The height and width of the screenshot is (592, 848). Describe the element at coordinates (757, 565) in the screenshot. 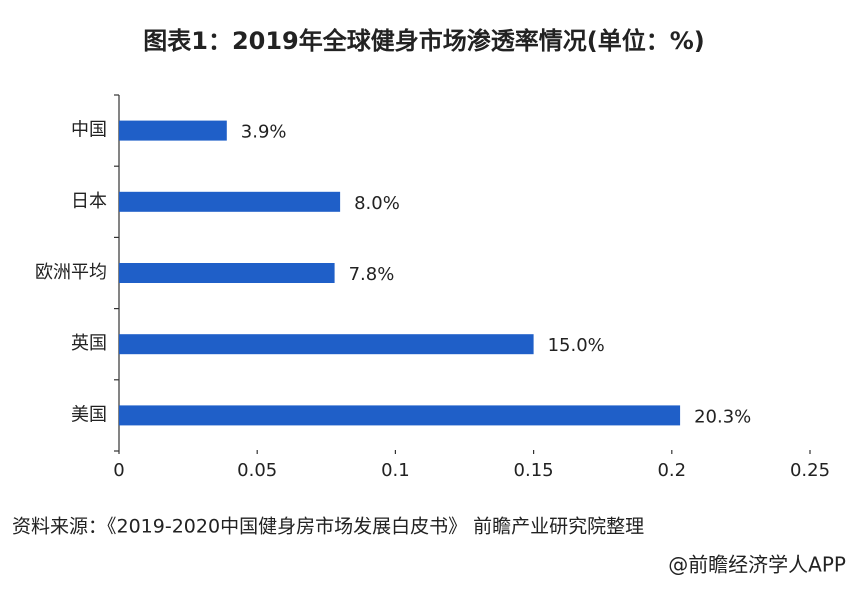

I see `credit: @前瞻经济学人APP` at that location.